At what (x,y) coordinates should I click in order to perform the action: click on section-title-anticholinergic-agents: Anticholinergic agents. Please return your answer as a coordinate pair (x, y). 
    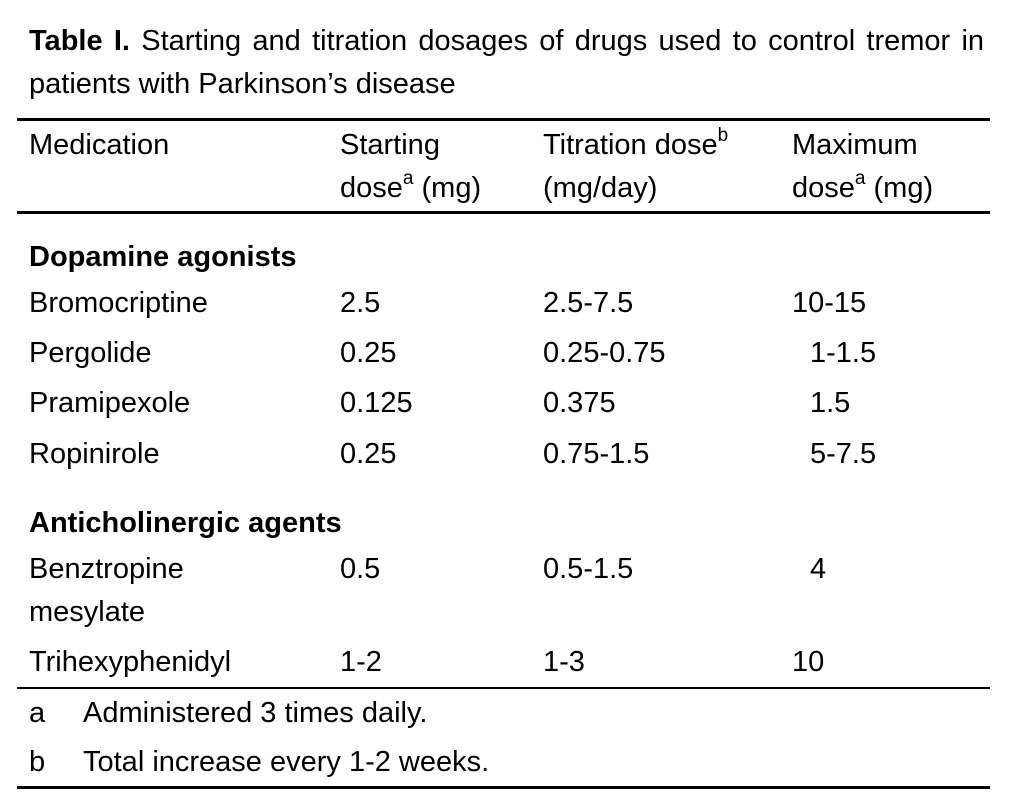
    Looking at the image, I should click on (185, 523).